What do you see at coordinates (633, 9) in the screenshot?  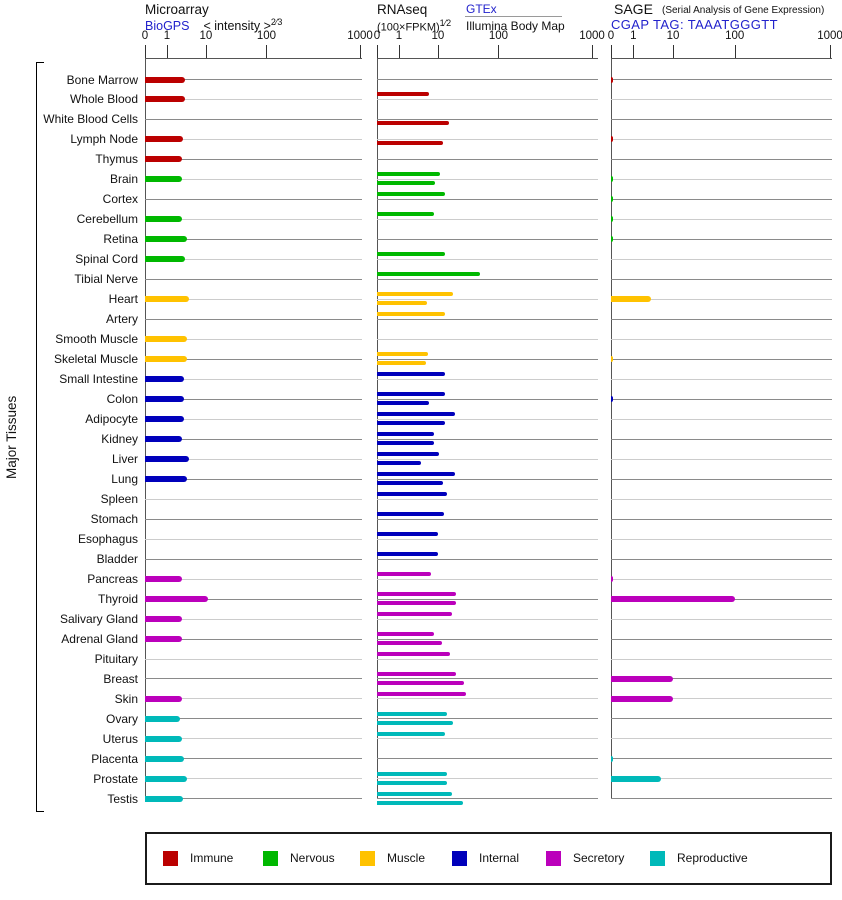 I see `sage-panel-title: SAGE` at bounding box center [633, 9].